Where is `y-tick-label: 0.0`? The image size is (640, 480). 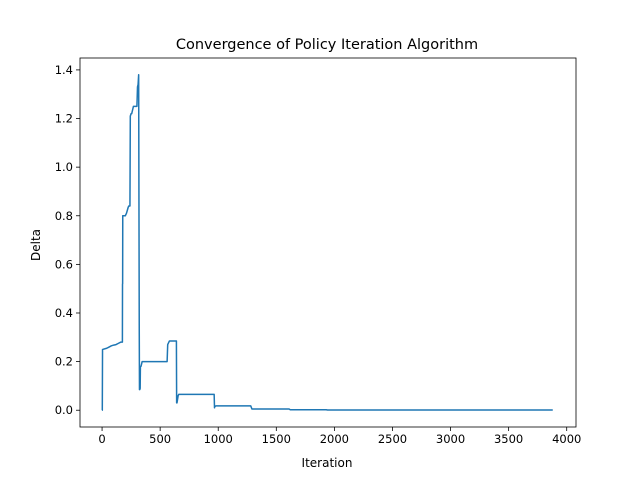
y-tick-label: 0.0 is located at coordinates (64, 410).